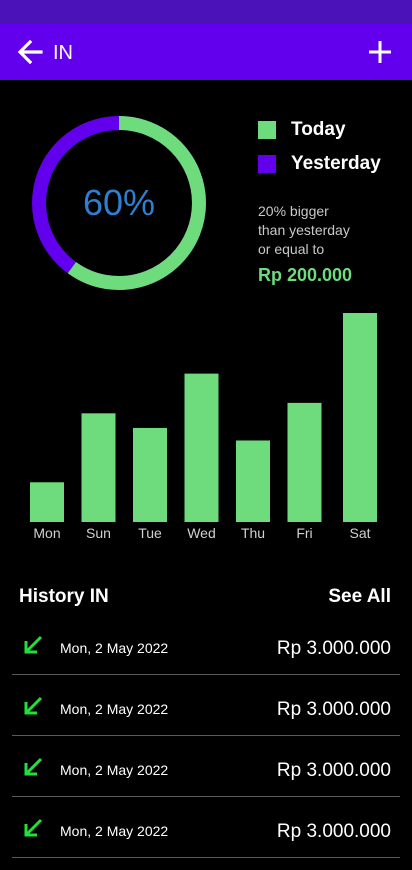 This screenshot has height=870, width=412. Describe the element at coordinates (30, 52) in the screenshot. I see `arrow-left-icon` at that location.